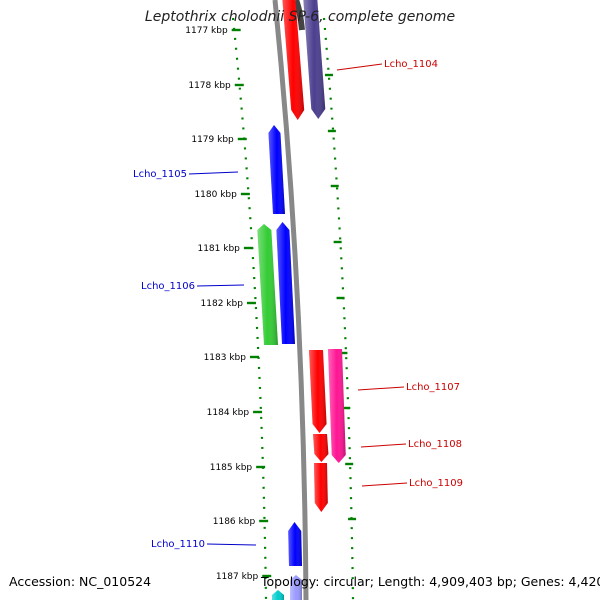 The image size is (600, 600). What do you see at coordinates (231, 468) in the screenshot?
I see `ruler-tick-label: 1185 kbp` at bounding box center [231, 468].